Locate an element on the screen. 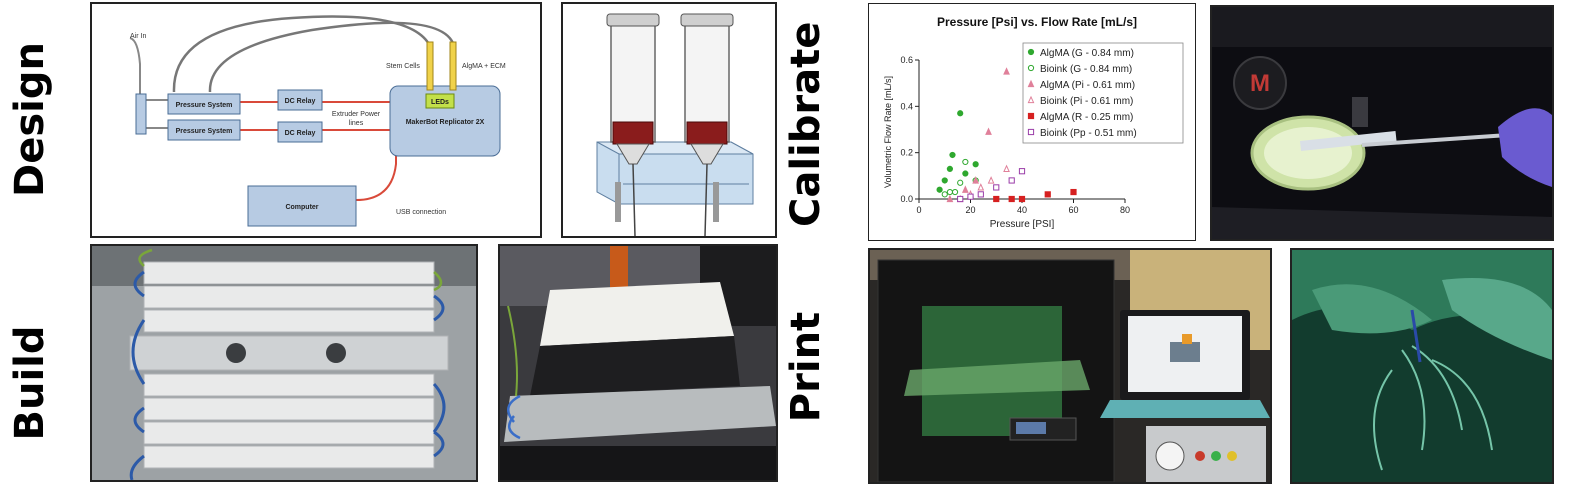  chart-y-tick-label: 0.2 is located at coordinates (906, 153).